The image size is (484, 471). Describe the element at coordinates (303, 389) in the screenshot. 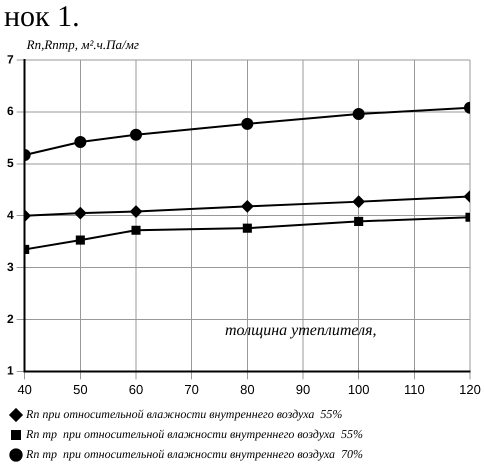

I see `x-tick-label: 90` at that location.